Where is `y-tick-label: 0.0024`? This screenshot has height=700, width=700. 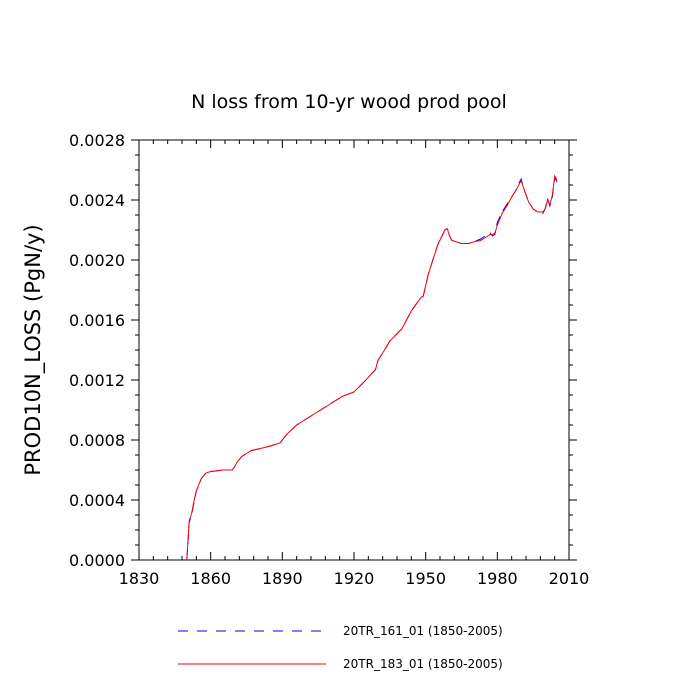
y-tick-label: 0.0024 is located at coordinates (97, 200).